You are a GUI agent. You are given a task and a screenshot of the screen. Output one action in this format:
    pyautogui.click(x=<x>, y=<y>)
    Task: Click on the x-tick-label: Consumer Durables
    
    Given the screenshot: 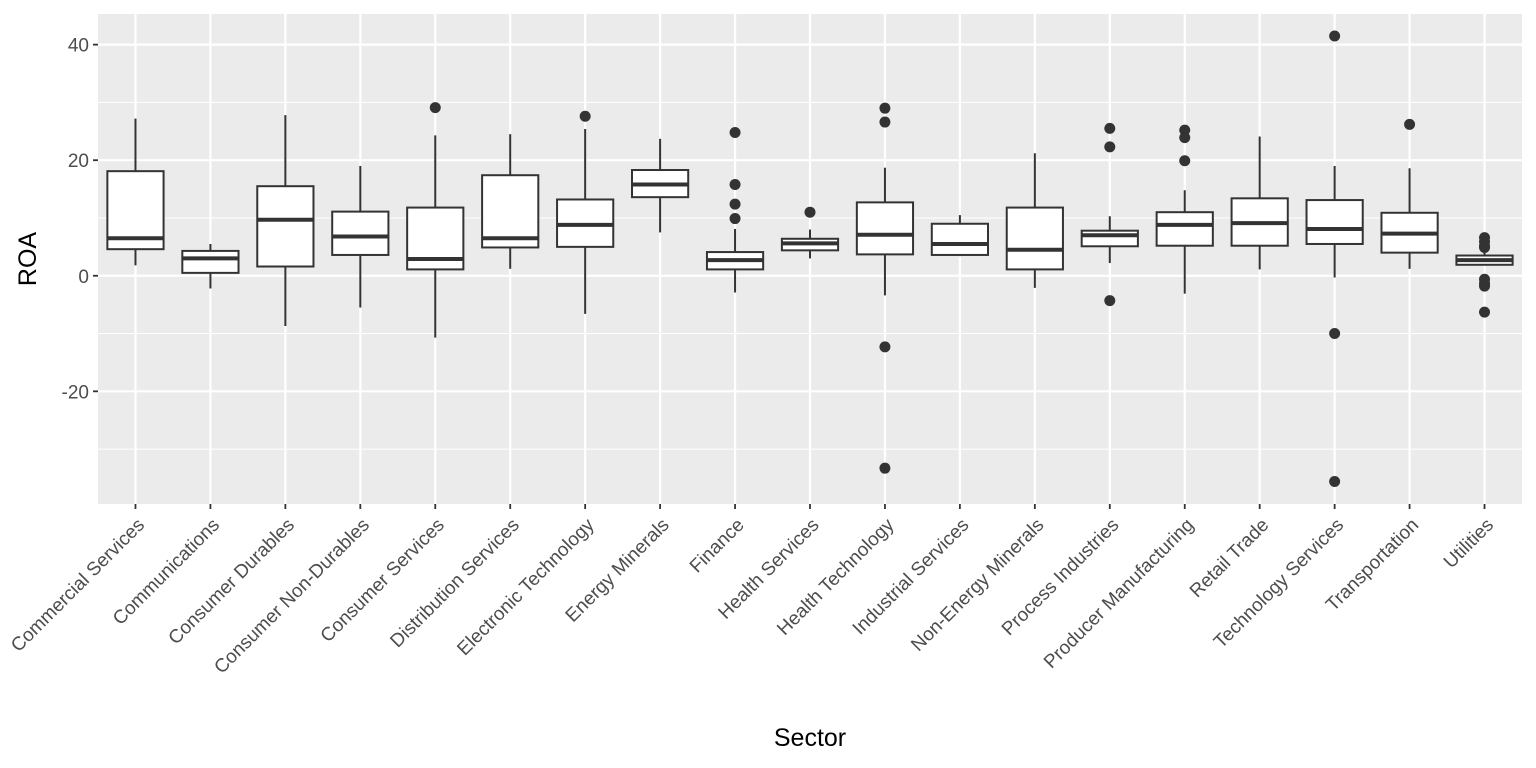 What is the action you would take?
    pyautogui.click(x=232, y=582)
    